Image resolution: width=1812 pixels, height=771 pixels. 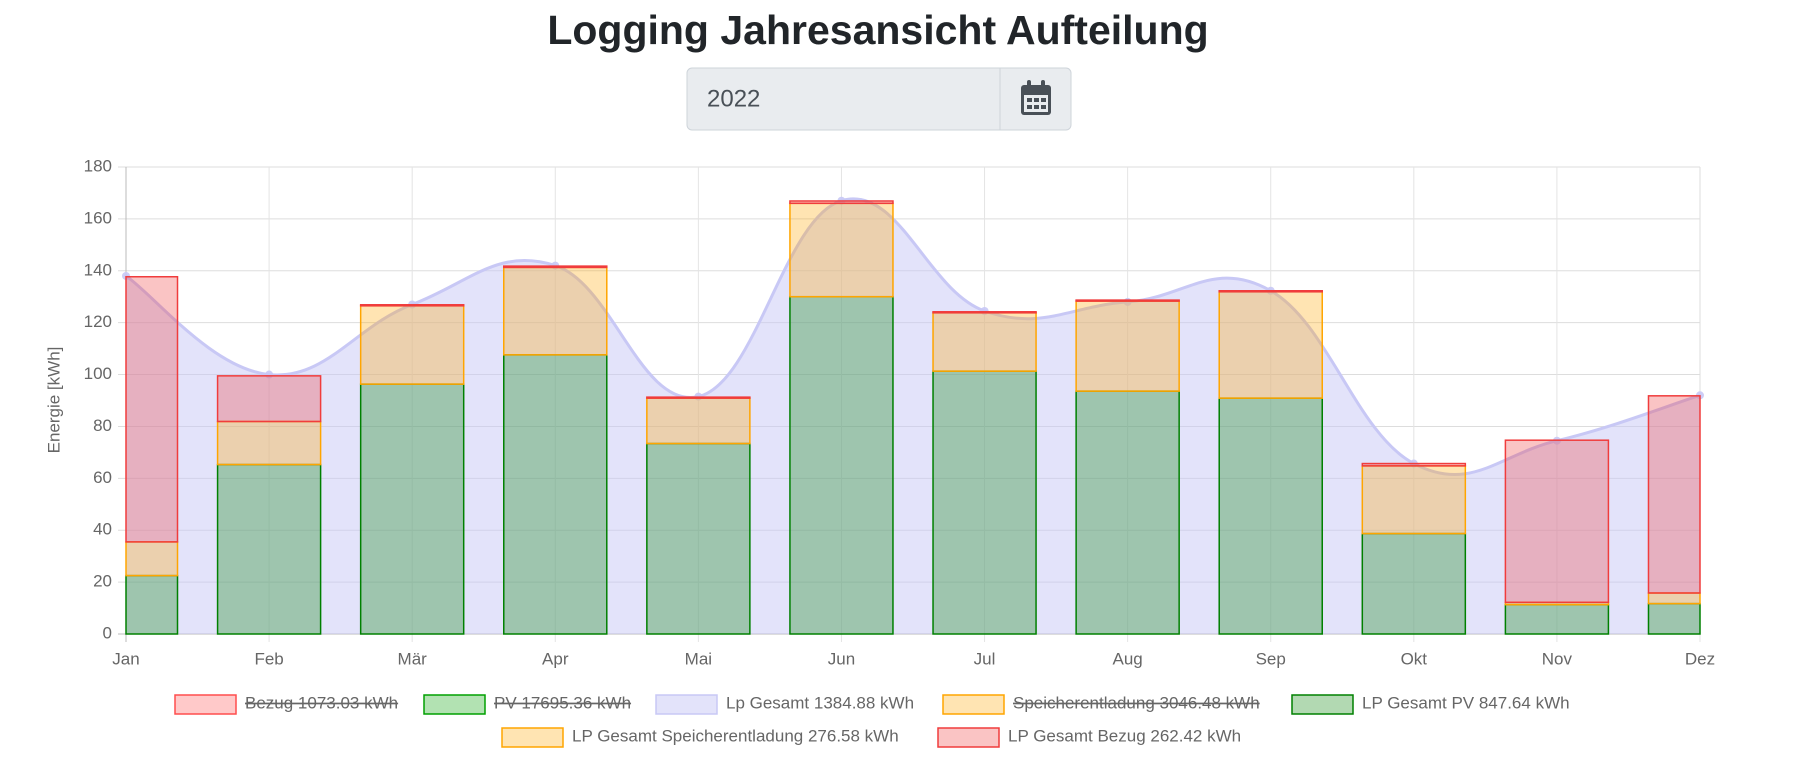 I want to click on y-tick-label: 160, so click(x=98, y=217).